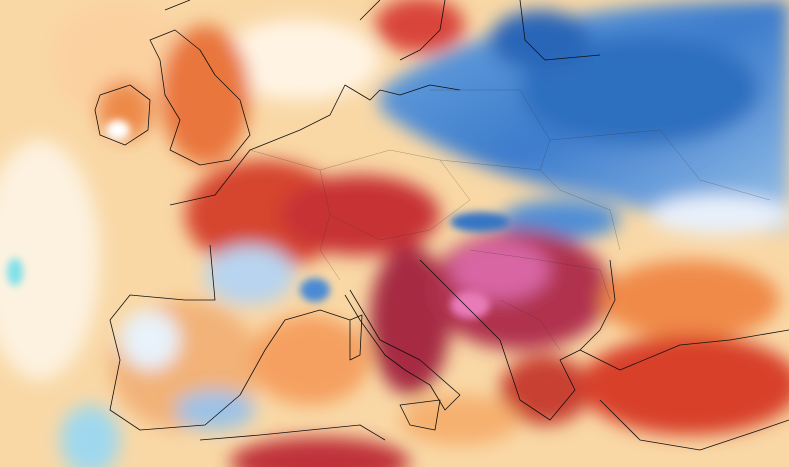 This screenshot has height=467, width=789. I want to click on coast-iberia-france, so click(230, 337).